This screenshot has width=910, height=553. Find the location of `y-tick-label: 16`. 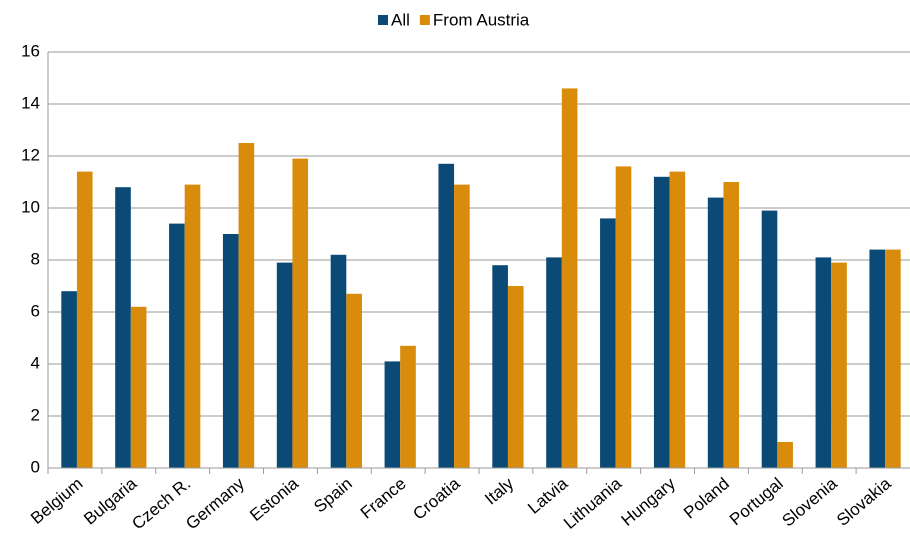

y-tick-label: 16 is located at coordinates (30, 50).